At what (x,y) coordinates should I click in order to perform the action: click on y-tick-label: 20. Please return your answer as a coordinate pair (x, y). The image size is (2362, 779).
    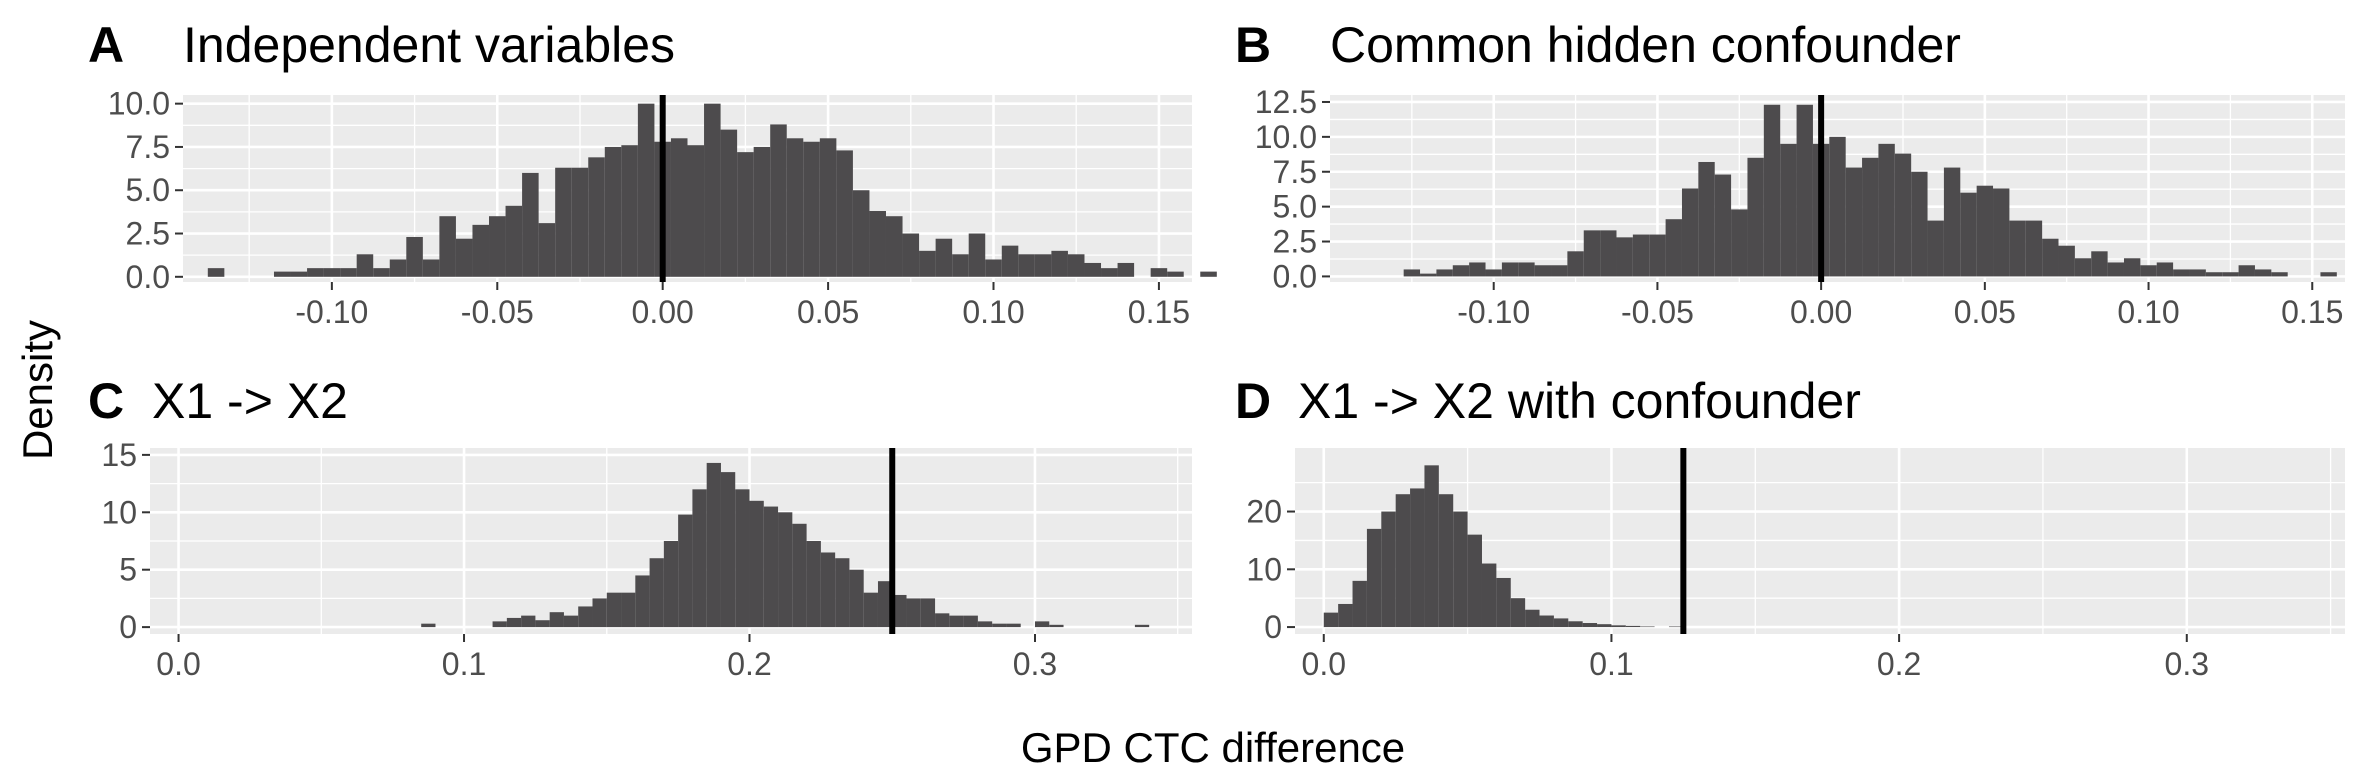
    Looking at the image, I should click on (1264, 512).